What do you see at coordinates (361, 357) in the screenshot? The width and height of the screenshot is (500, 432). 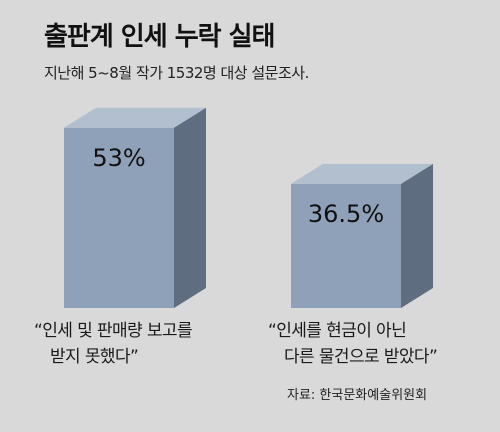 I see `category-label-2-line2: 다른 물건으로 받았다”` at bounding box center [361, 357].